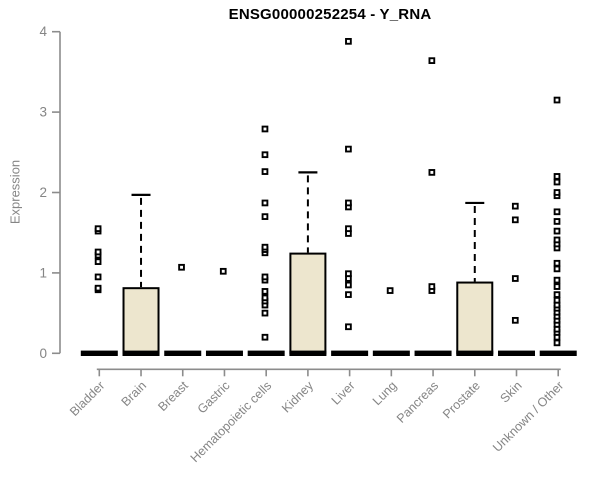 The image size is (600, 500). What do you see at coordinates (417, 402) in the screenshot?
I see `x-tick-label-pancreas: Pancreas` at bounding box center [417, 402].